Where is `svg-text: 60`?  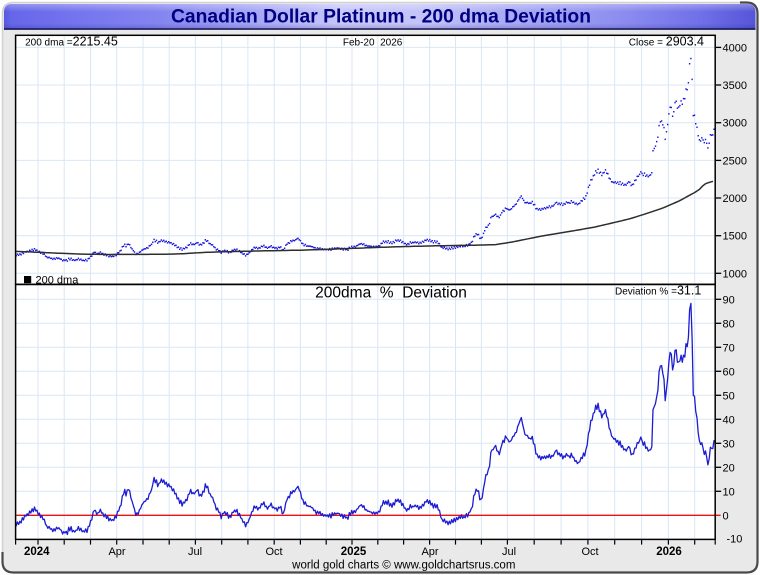
svg-text: 60 is located at coordinates (729, 372).